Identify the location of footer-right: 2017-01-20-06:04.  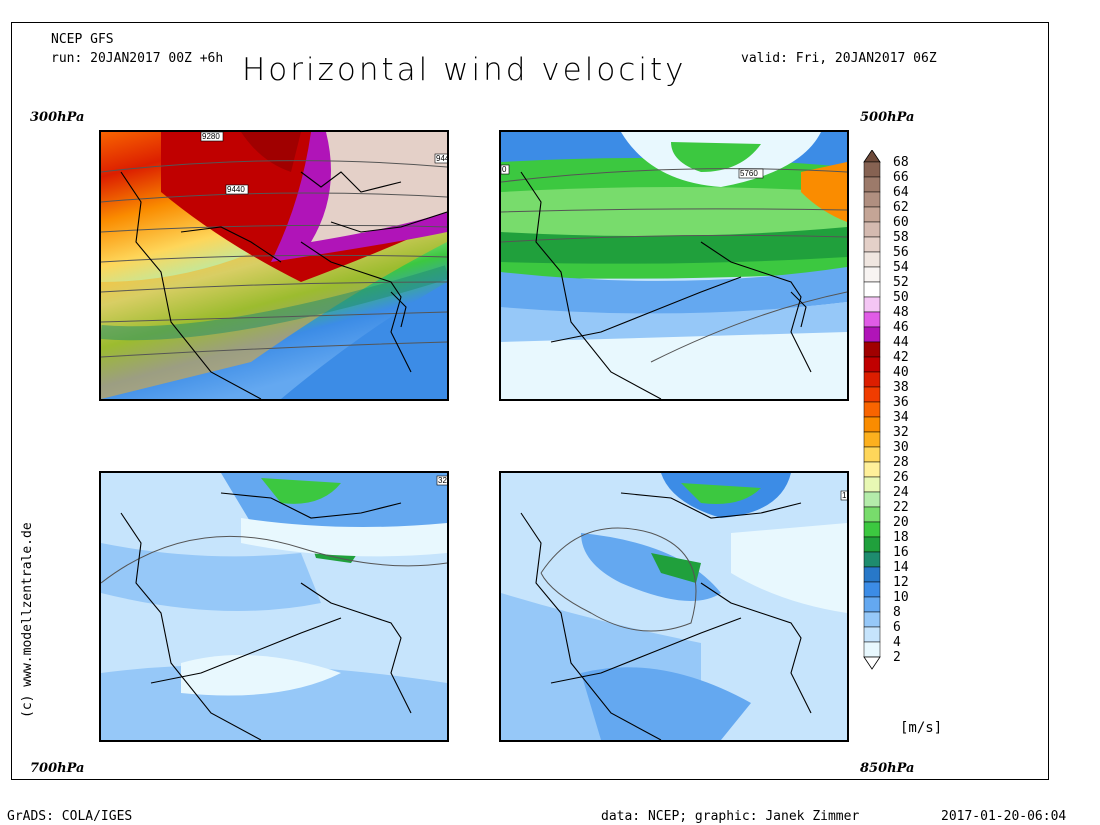
(1004, 816).